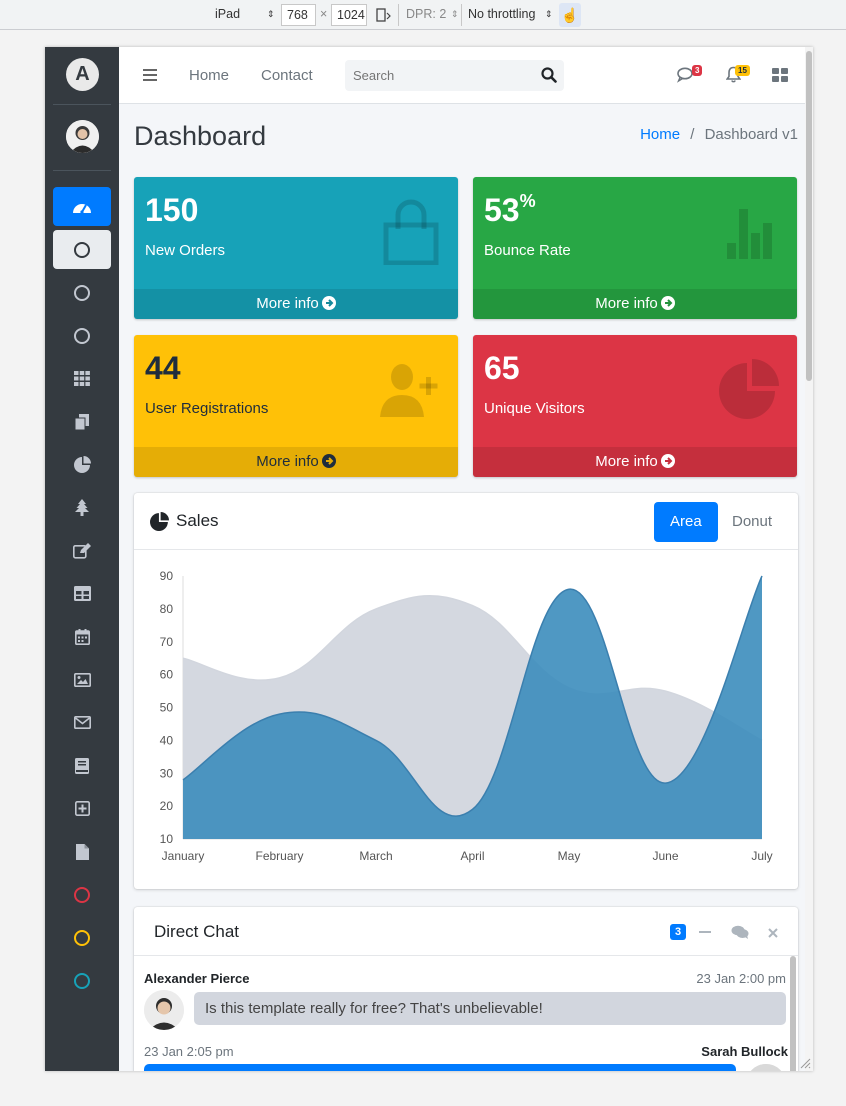 Image resolution: width=846 pixels, height=1106 pixels. I want to click on touch-icon: ☝, so click(570, 15).